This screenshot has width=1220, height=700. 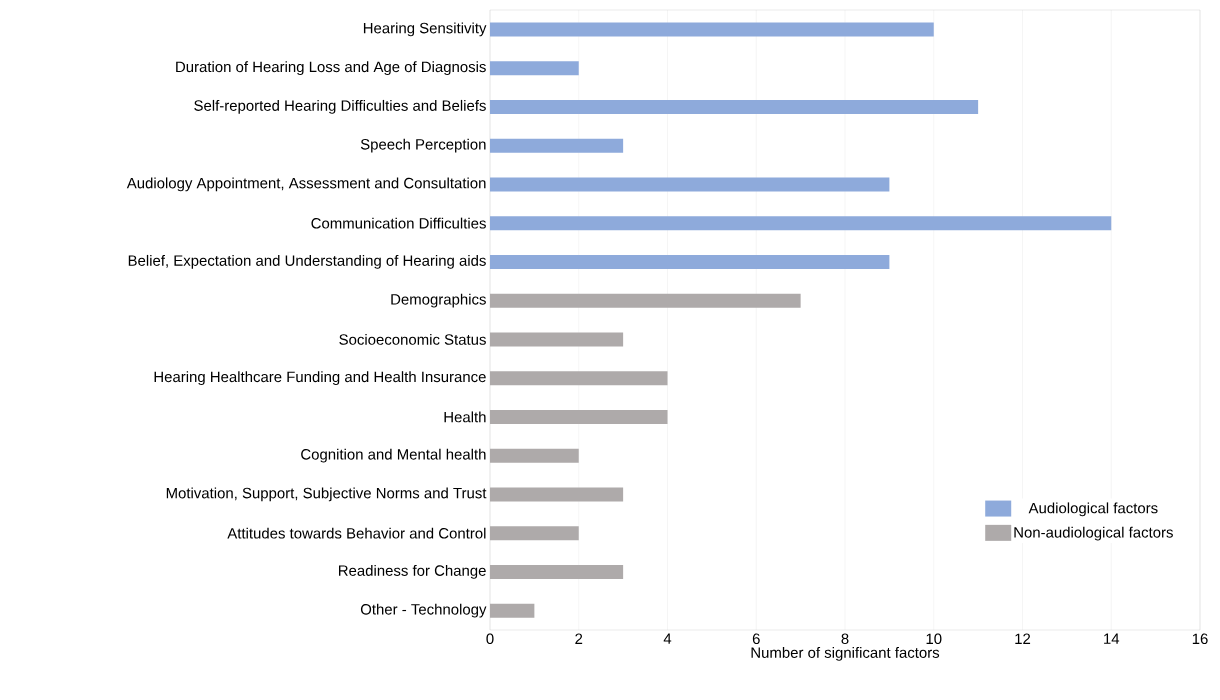 I want to click on y-tick-label: Health, so click(x=465, y=417).